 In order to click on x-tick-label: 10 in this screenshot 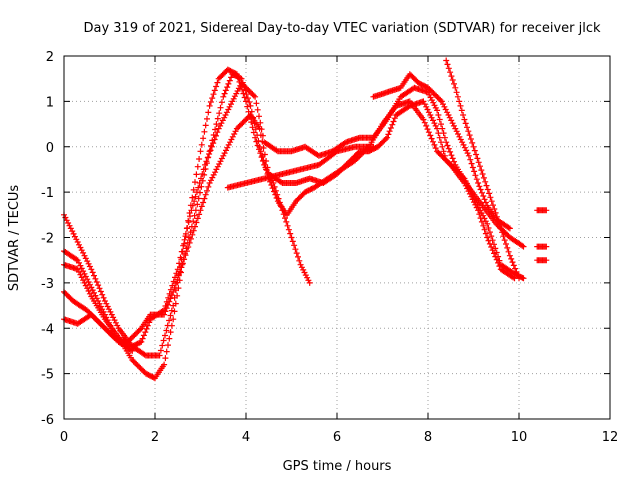, I will do `click(519, 437)`.